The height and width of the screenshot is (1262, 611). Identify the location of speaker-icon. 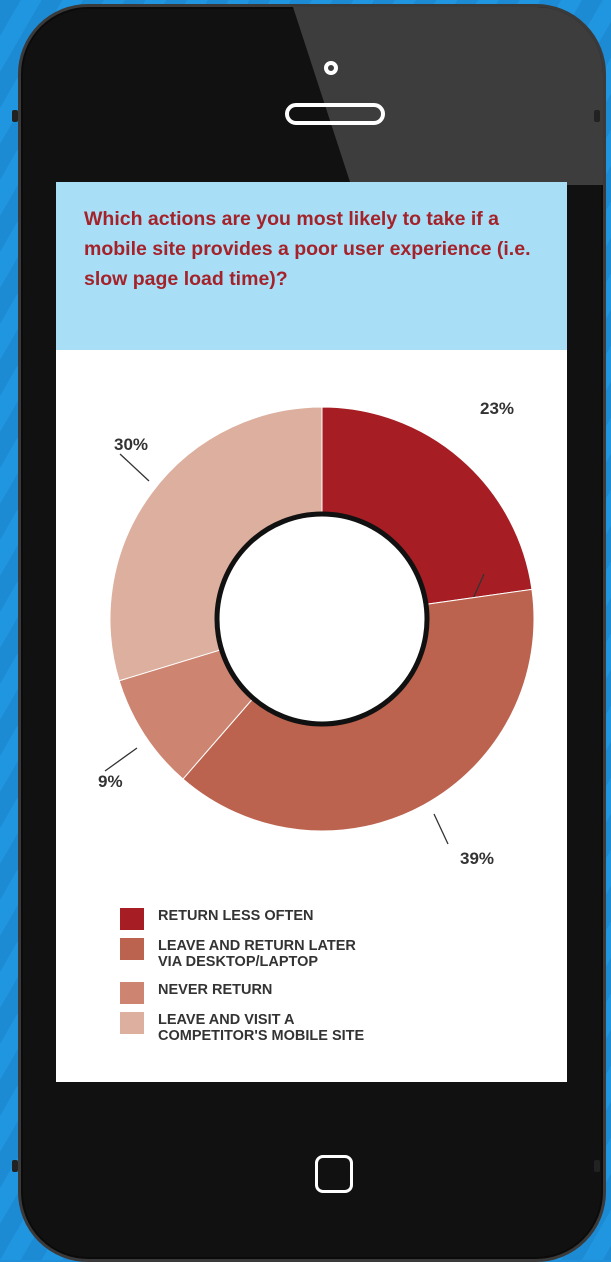
(335, 114).